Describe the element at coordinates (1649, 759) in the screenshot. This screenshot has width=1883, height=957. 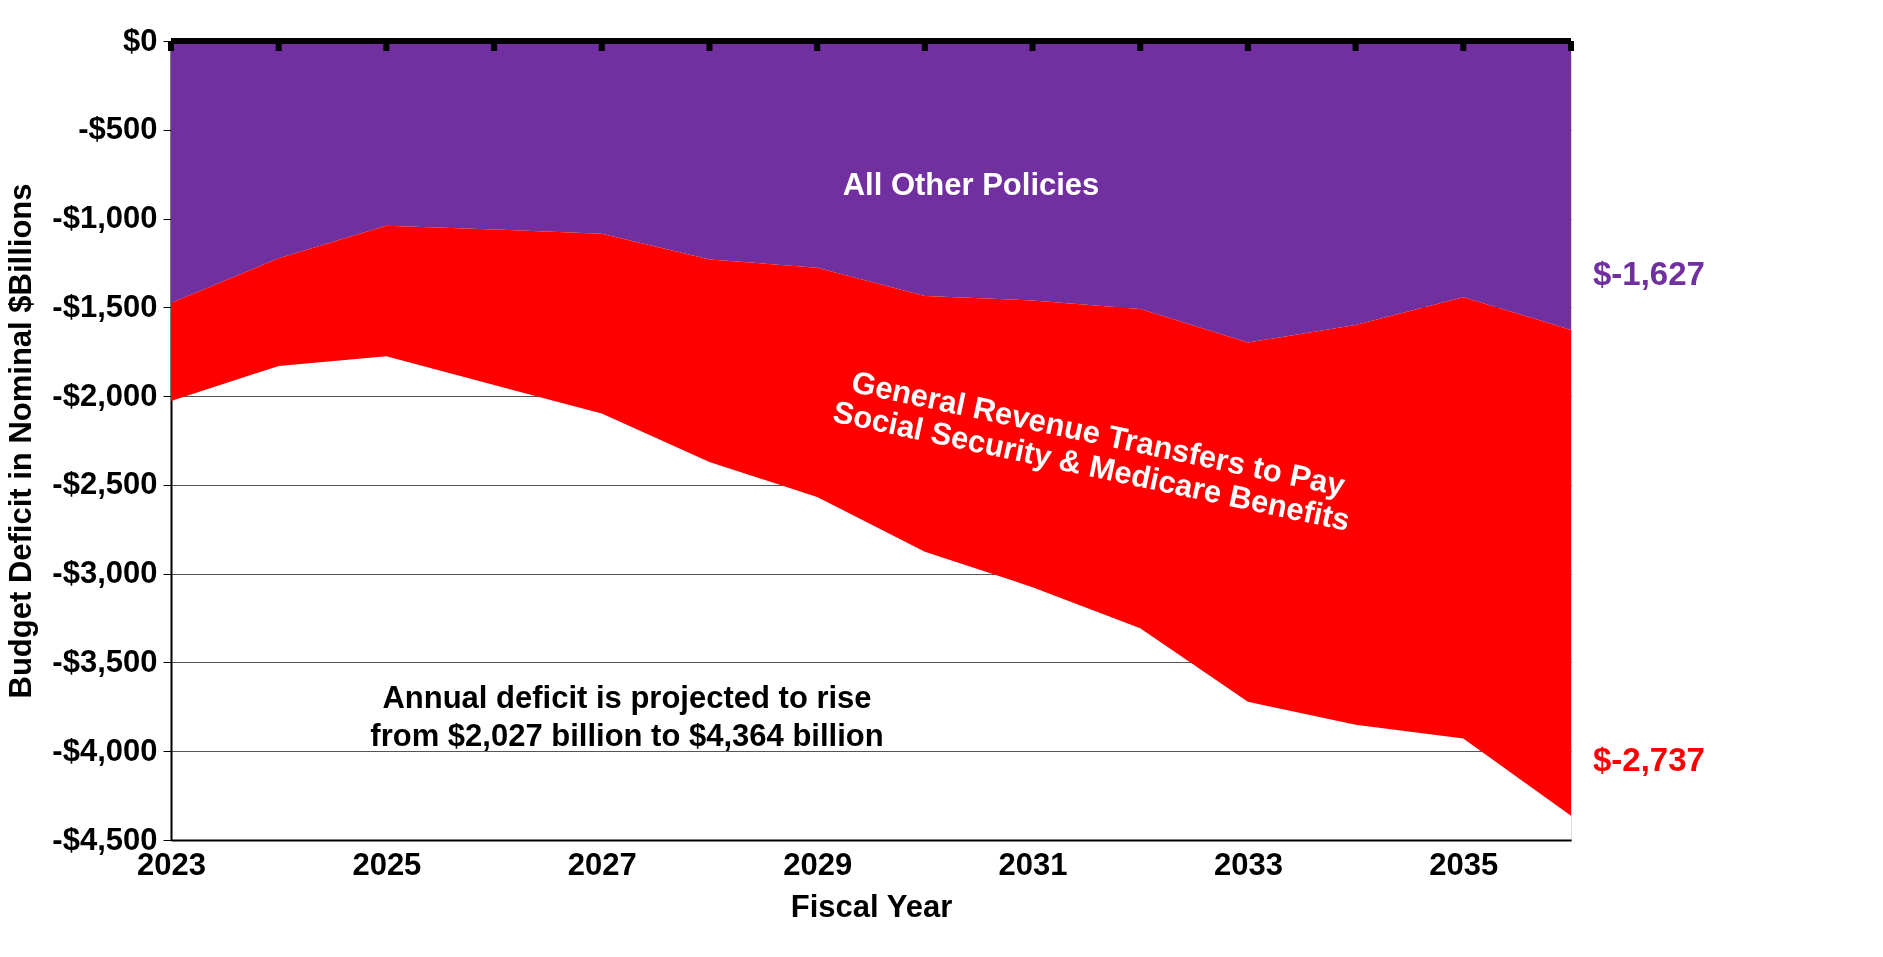
I see `data-label: $-2,737` at that location.